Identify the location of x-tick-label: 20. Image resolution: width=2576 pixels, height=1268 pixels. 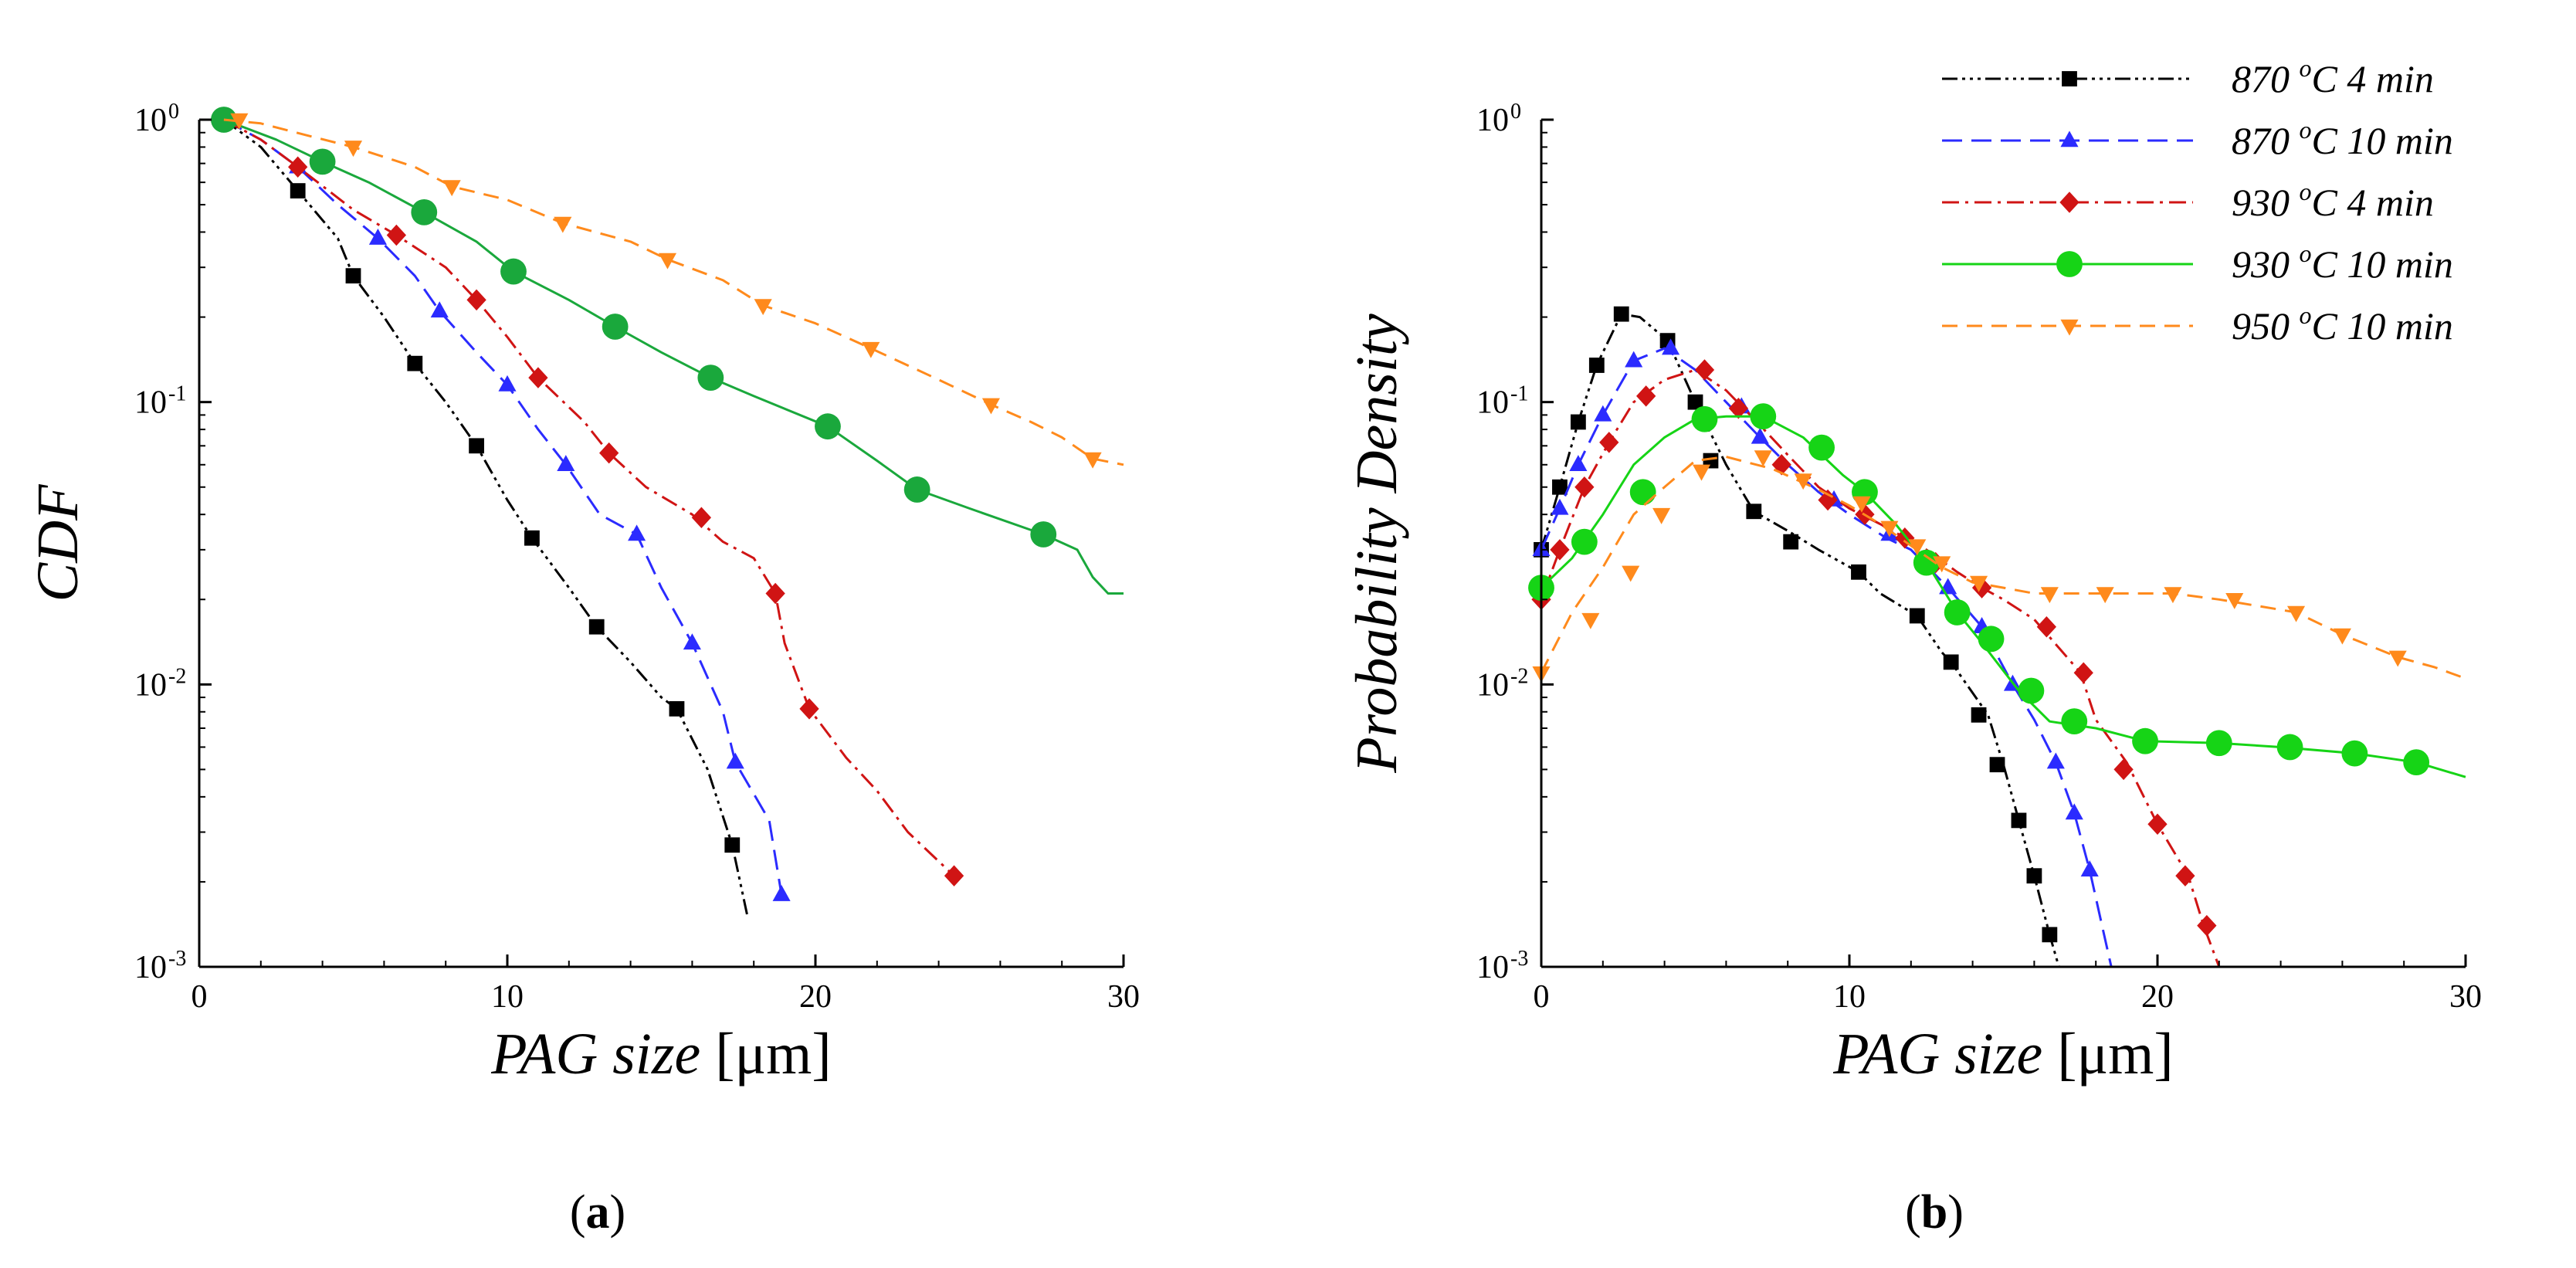
(815, 997).